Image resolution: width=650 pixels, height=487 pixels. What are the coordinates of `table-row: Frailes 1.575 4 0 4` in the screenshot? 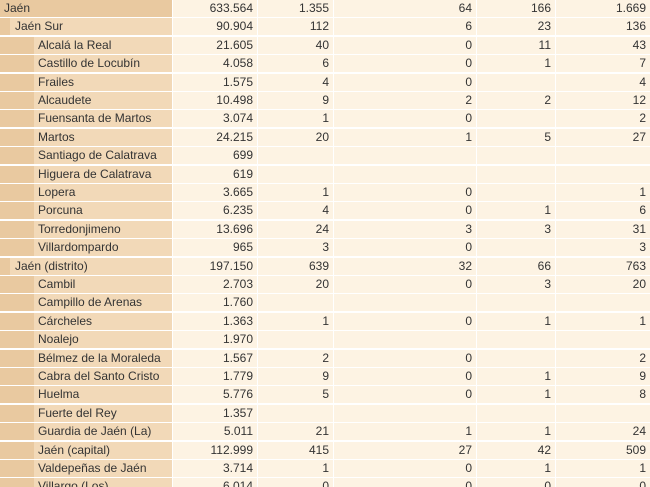 It's located at (325, 82).